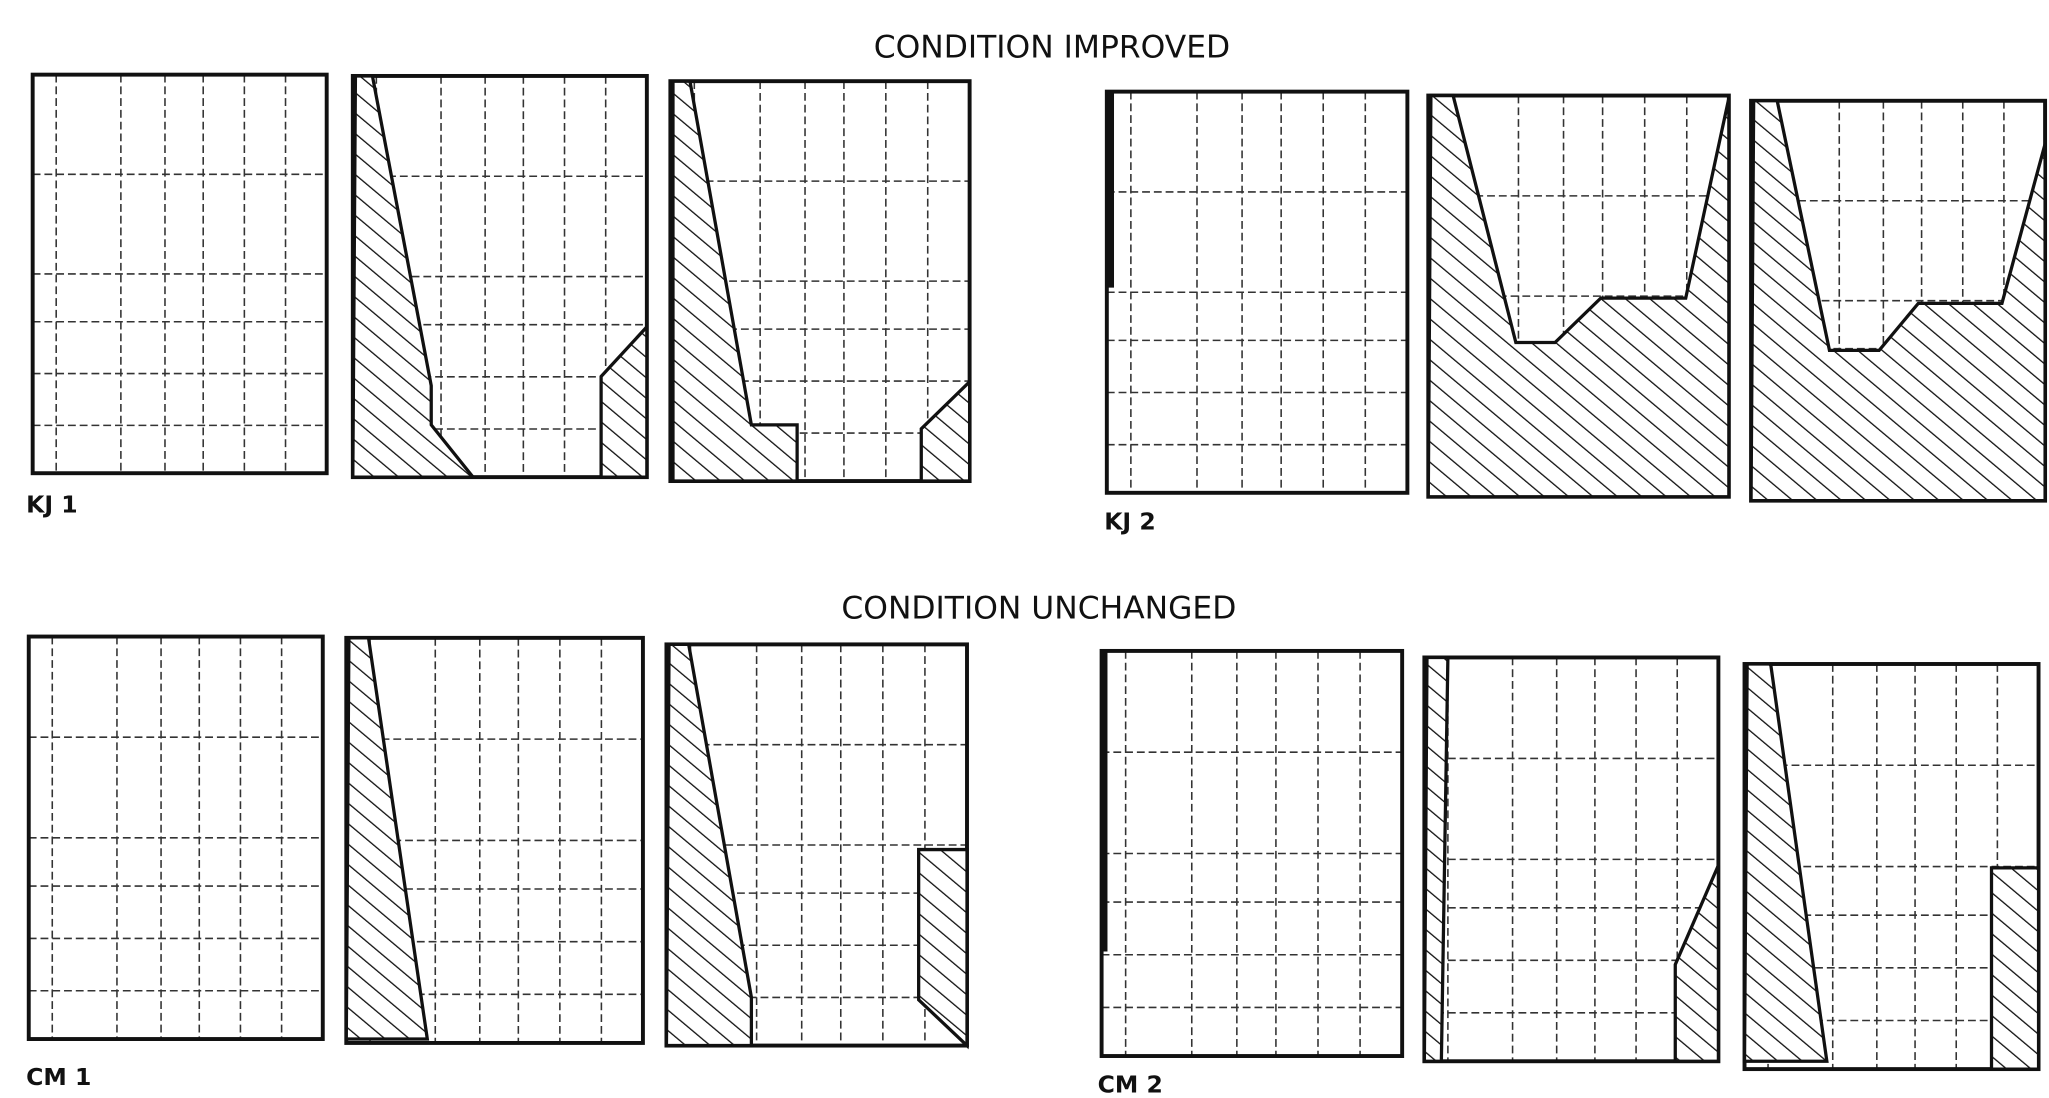 The height and width of the screenshot is (1098, 2049). Describe the element at coordinates (52, 504) in the screenshot. I see `group-label: KJ 1` at that location.